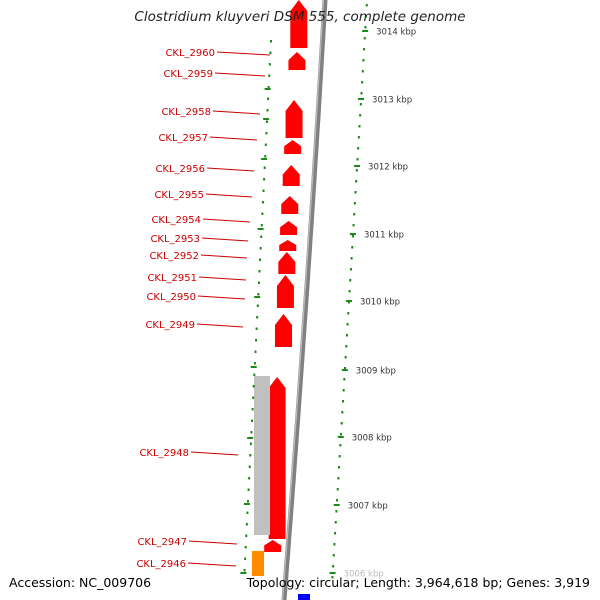  I want to click on gene-label: CKL_2958, so click(186, 112).